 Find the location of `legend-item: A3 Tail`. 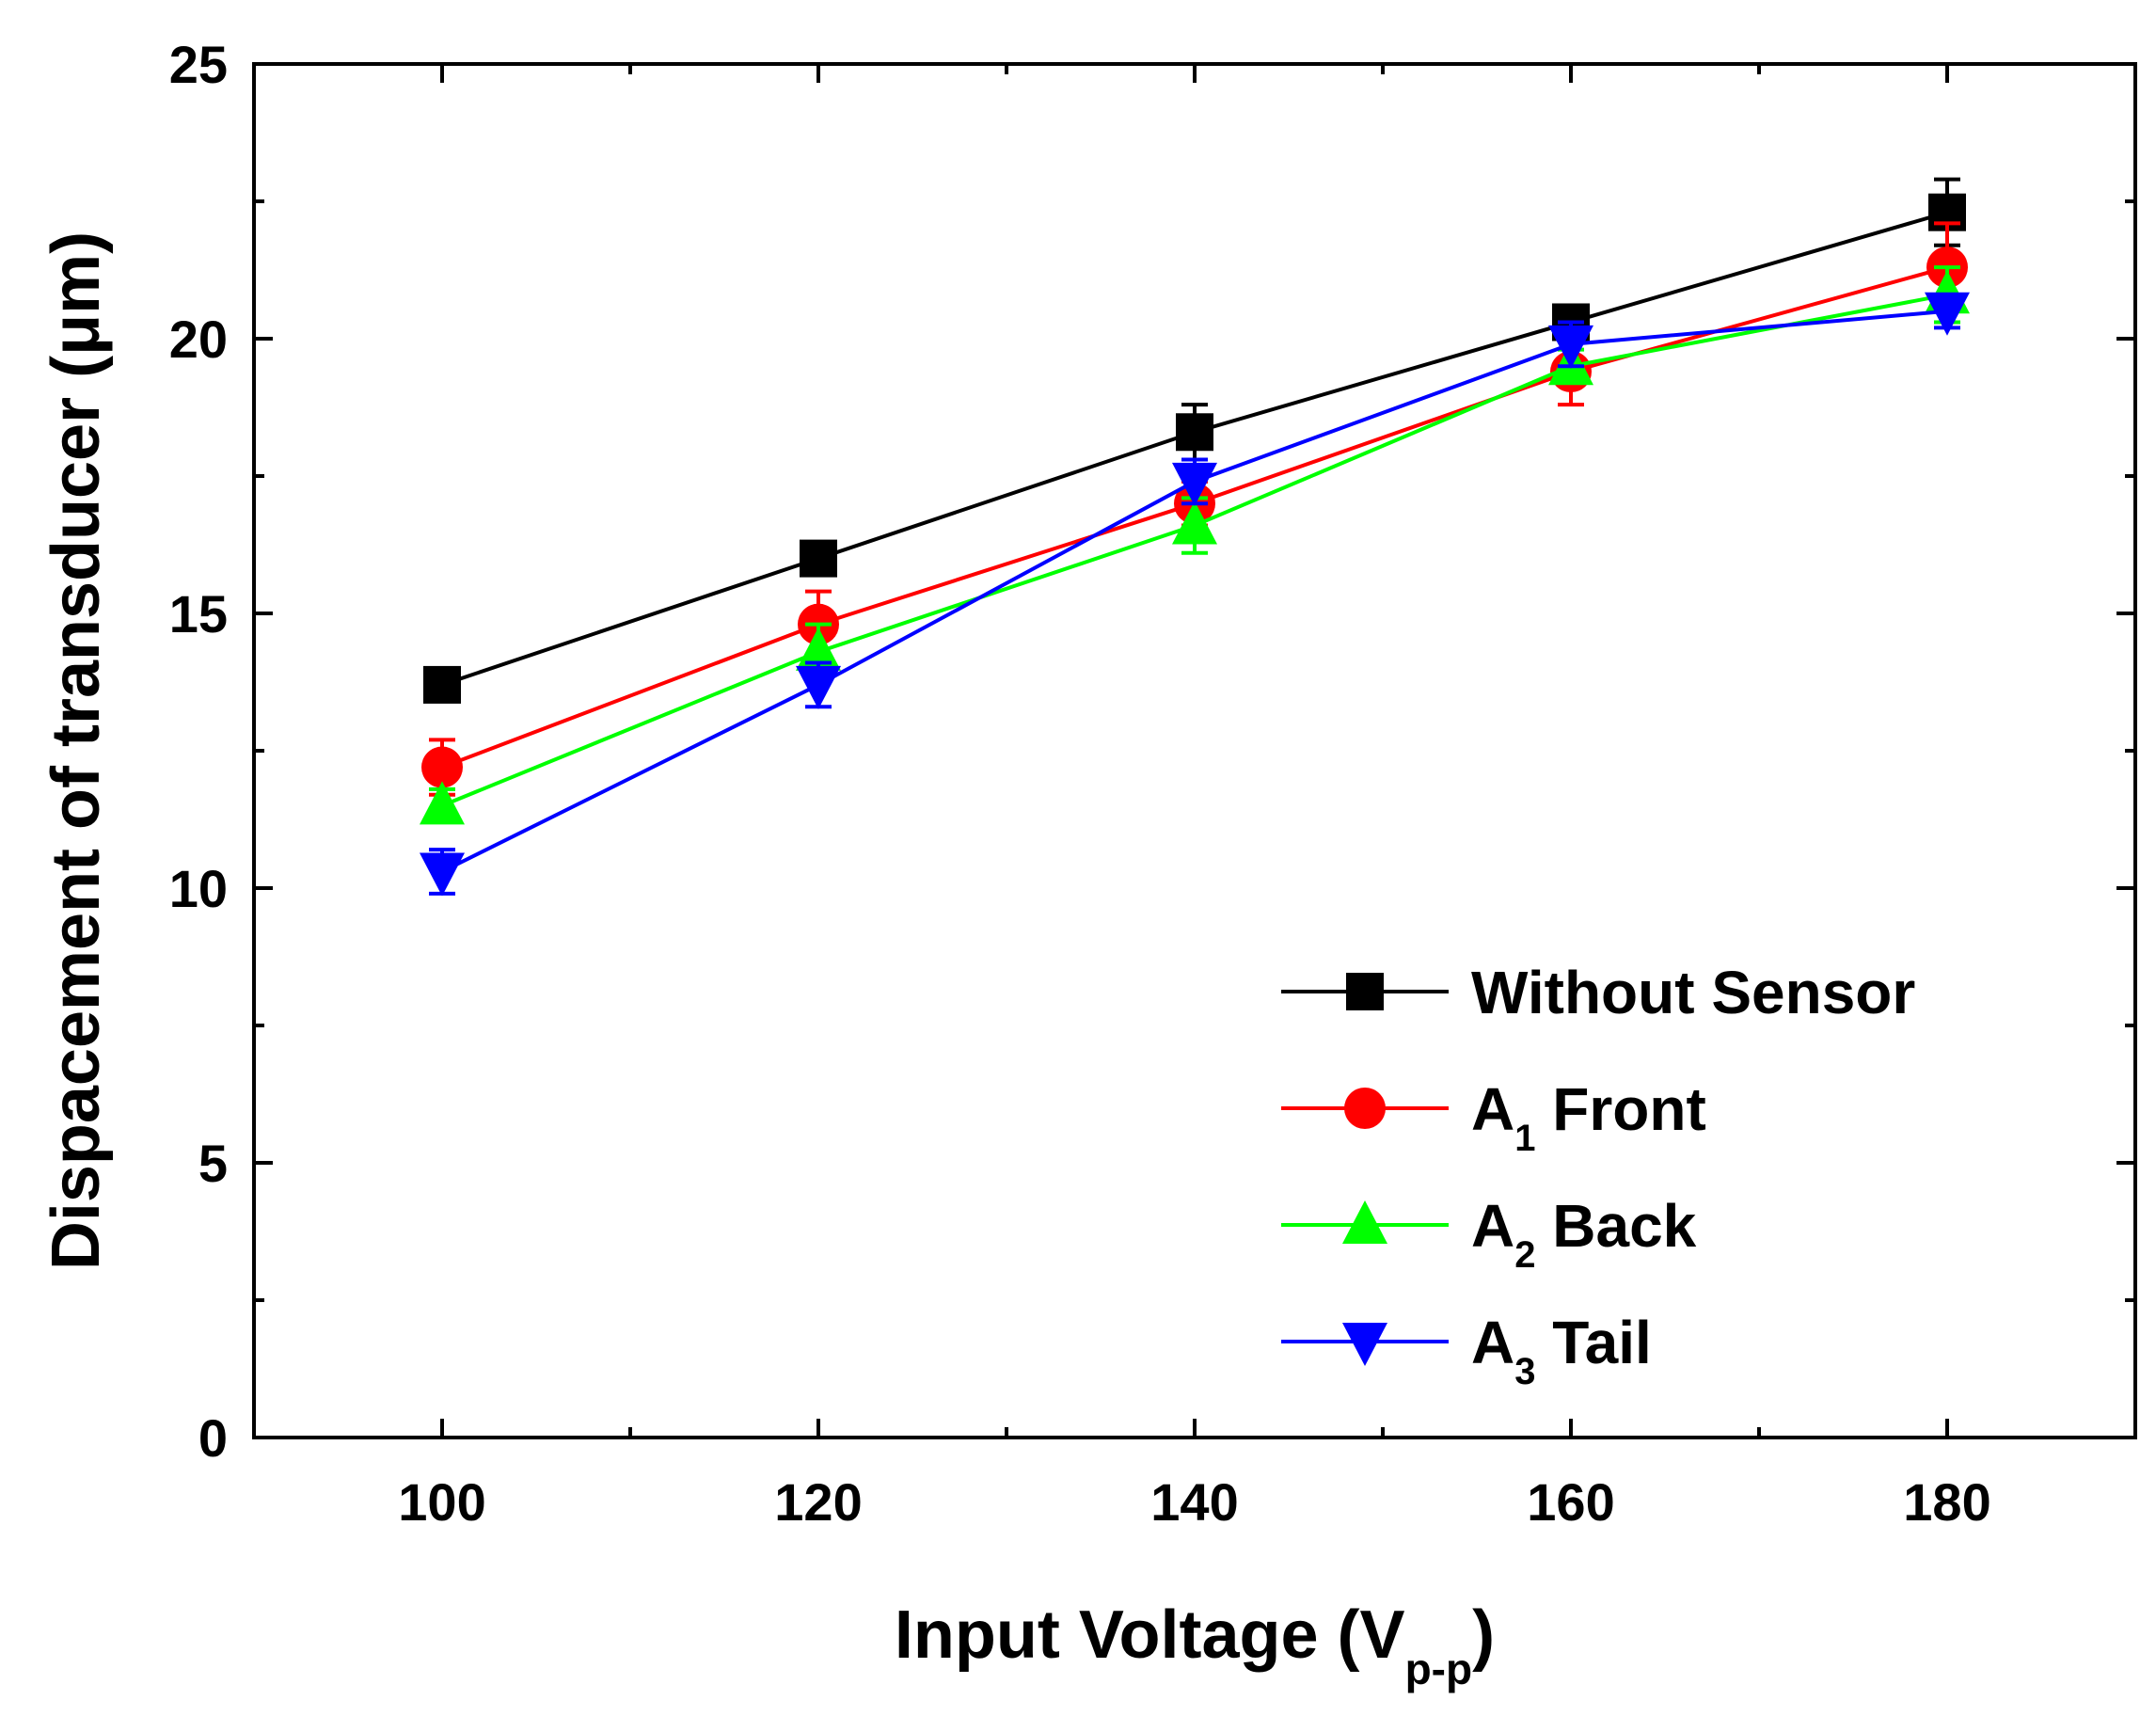

legend-item: A3 Tail is located at coordinates (1466, 1350).